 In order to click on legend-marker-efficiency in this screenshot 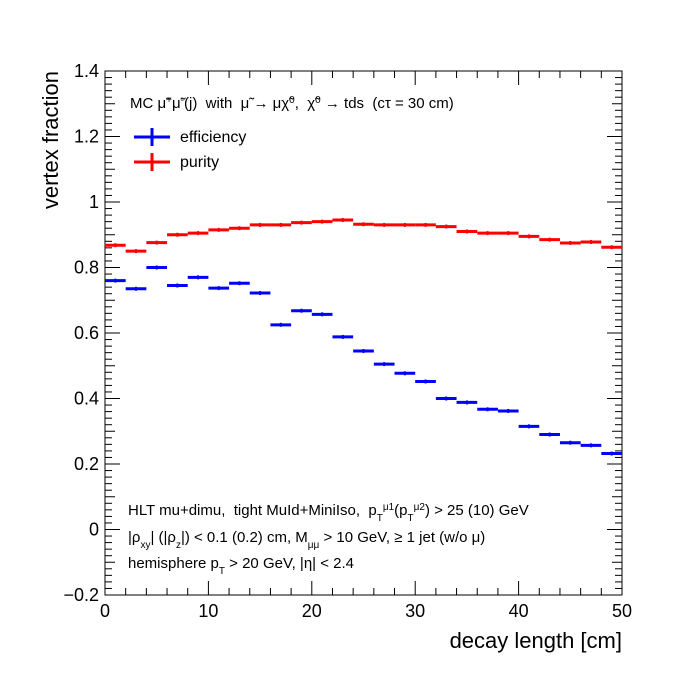, I will do `click(152, 137)`.